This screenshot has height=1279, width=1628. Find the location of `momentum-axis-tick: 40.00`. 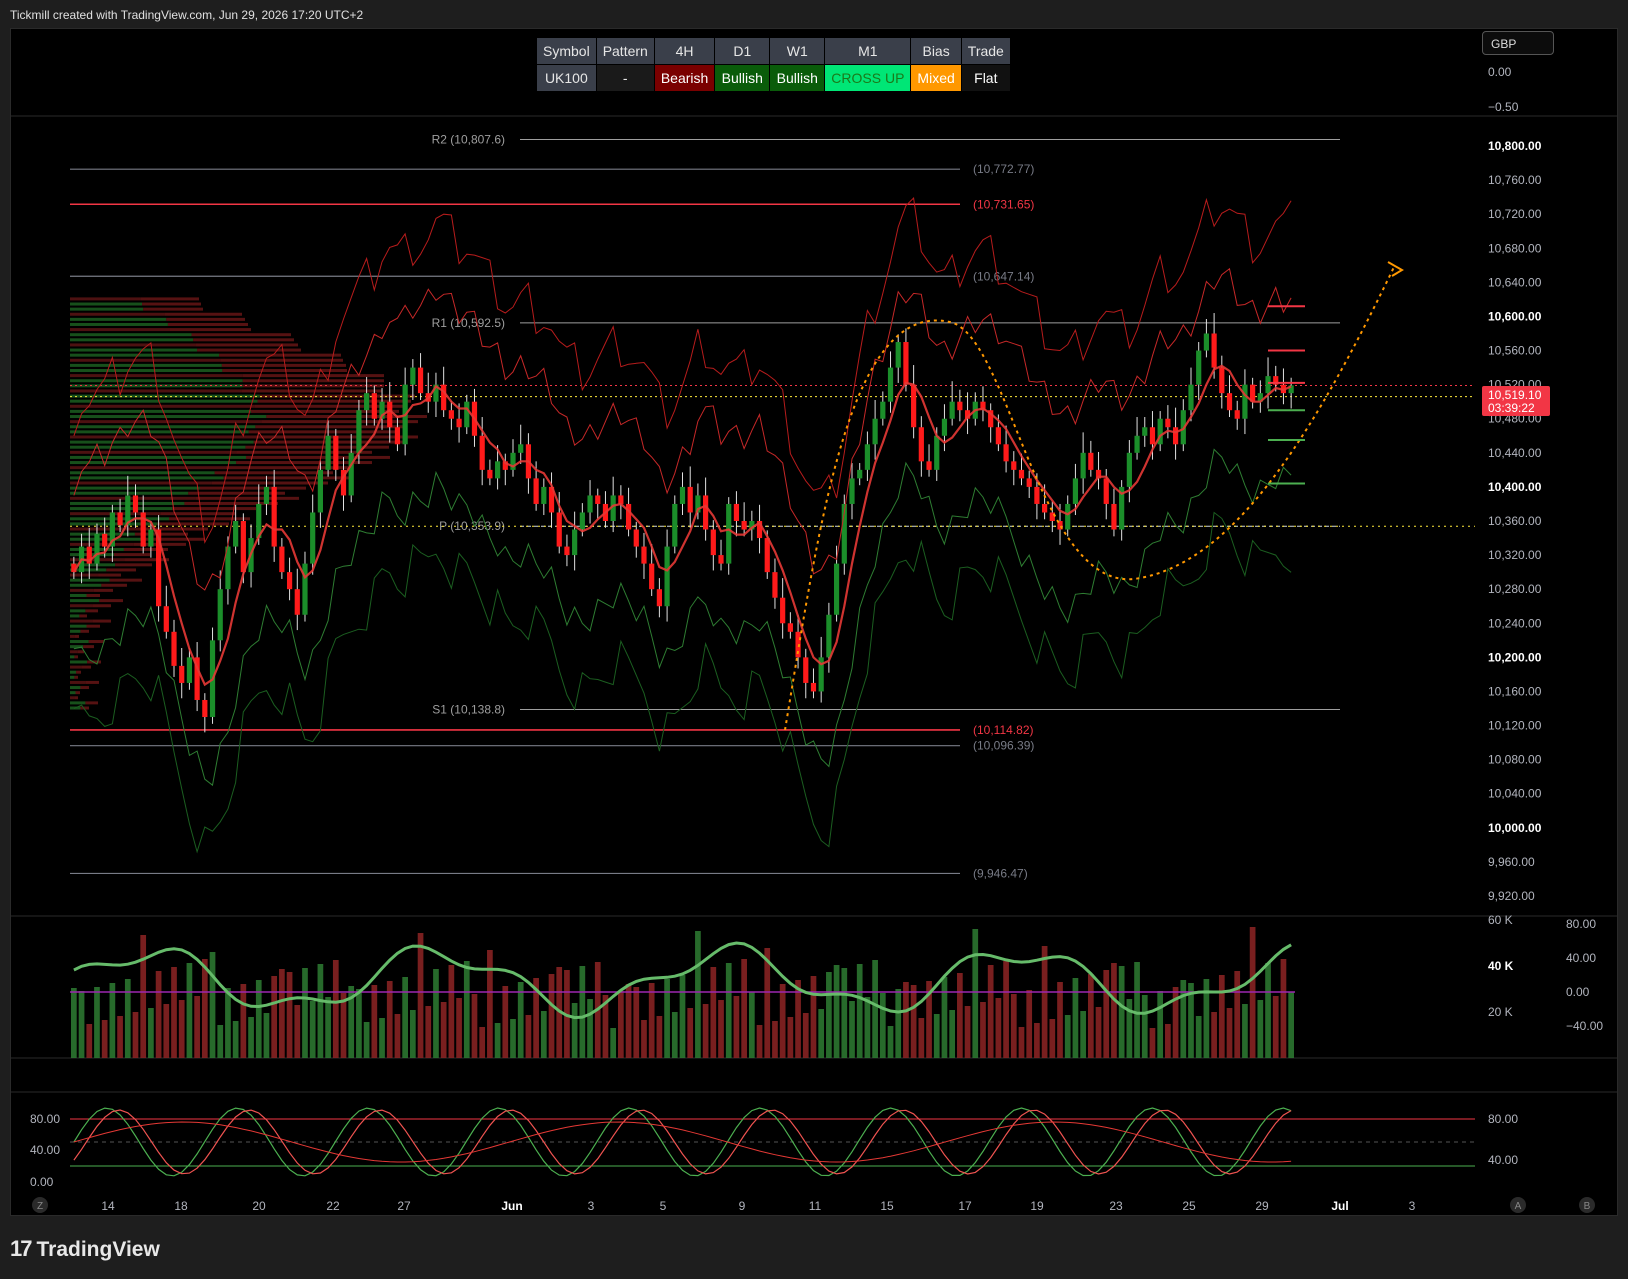

momentum-axis-tick: 40.00 is located at coordinates (1581, 958).